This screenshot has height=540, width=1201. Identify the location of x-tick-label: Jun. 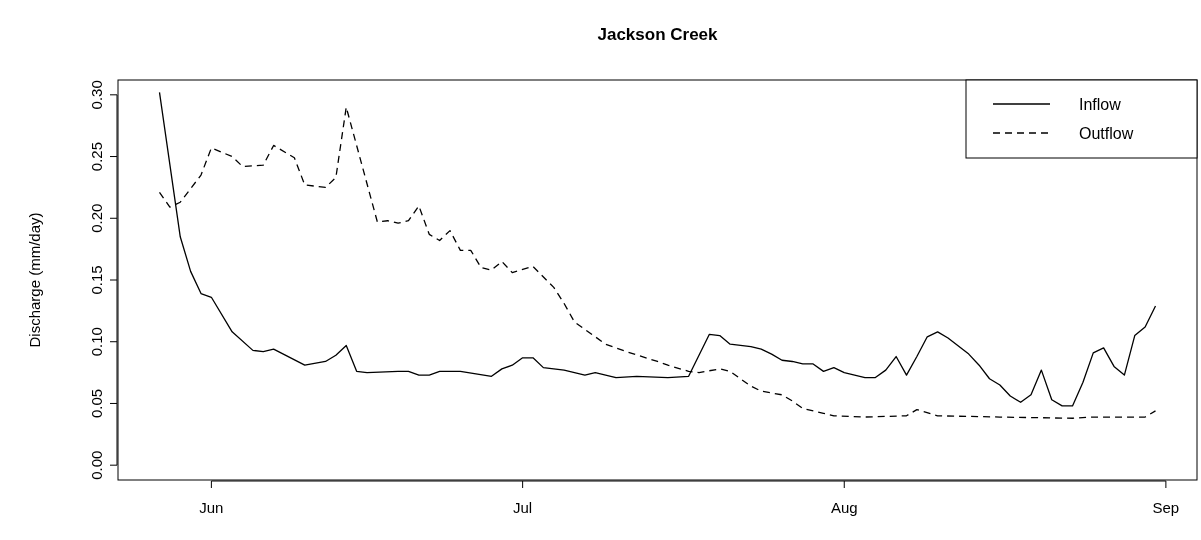
(211, 507).